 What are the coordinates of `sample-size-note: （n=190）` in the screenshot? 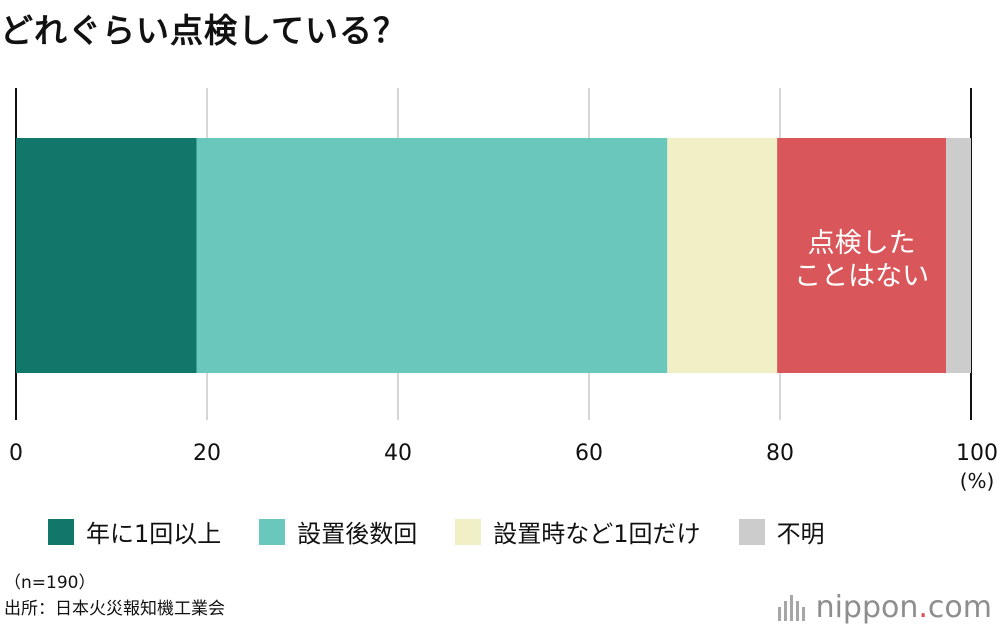 It's located at (50, 583).